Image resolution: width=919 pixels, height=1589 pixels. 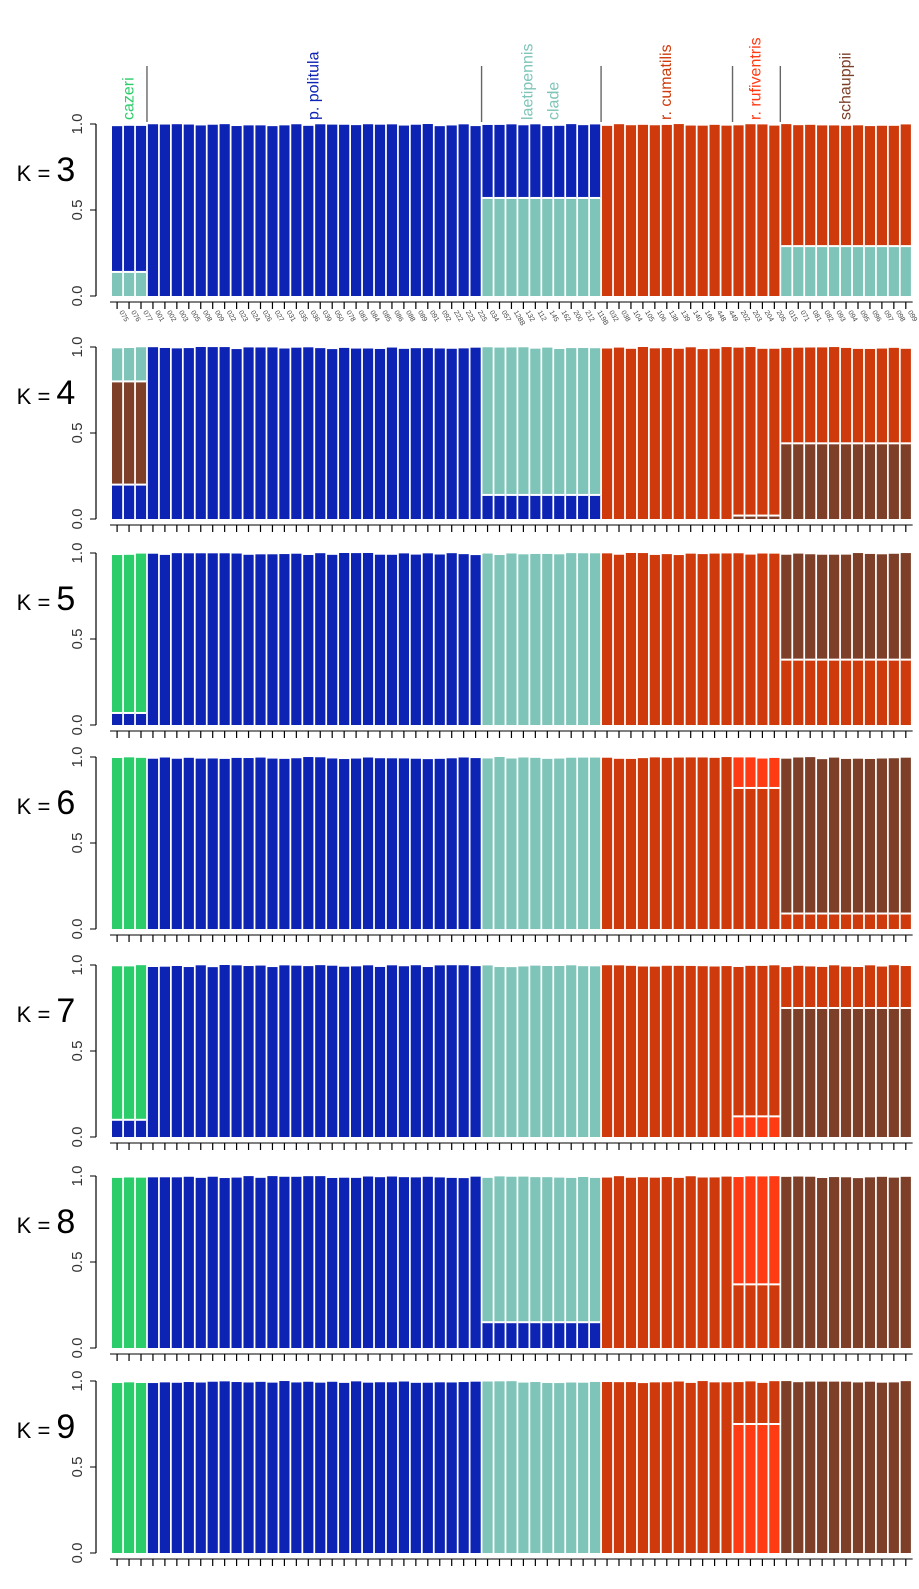 What do you see at coordinates (37, 602) in the screenshot?
I see `k-prefix: K =` at bounding box center [37, 602].